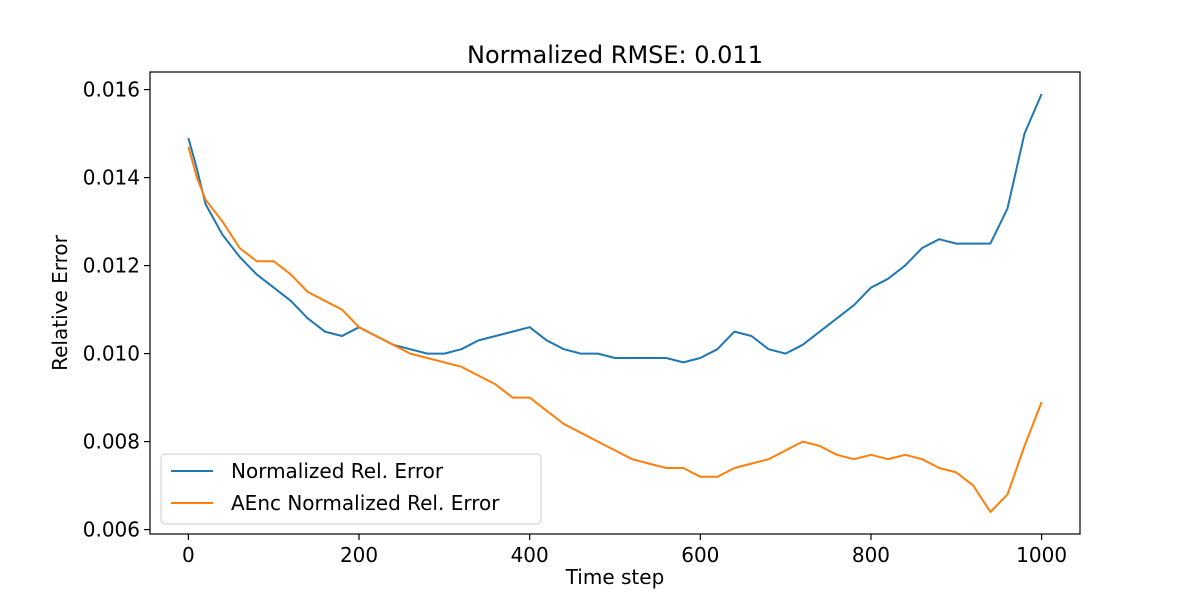  Describe the element at coordinates (111, 530) in the screenshot. I see `y-tick-label: 0.006` at that location.